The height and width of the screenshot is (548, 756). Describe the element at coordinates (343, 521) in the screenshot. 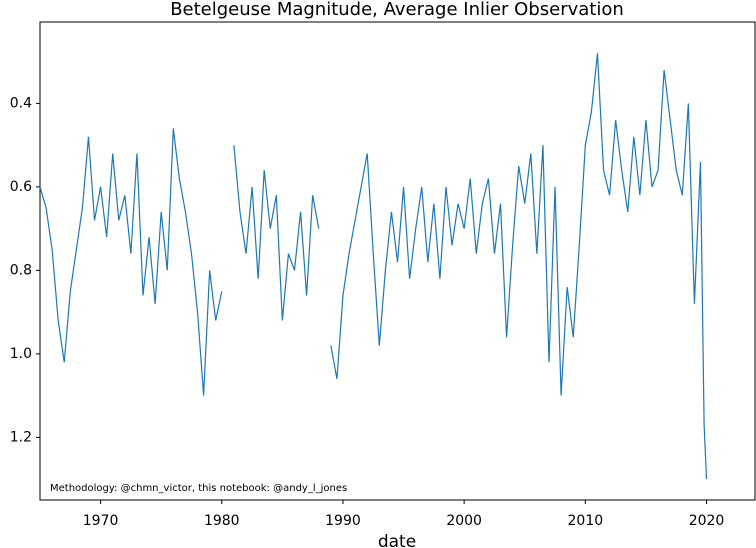

I see `x-tick-label: 1990` at that location.